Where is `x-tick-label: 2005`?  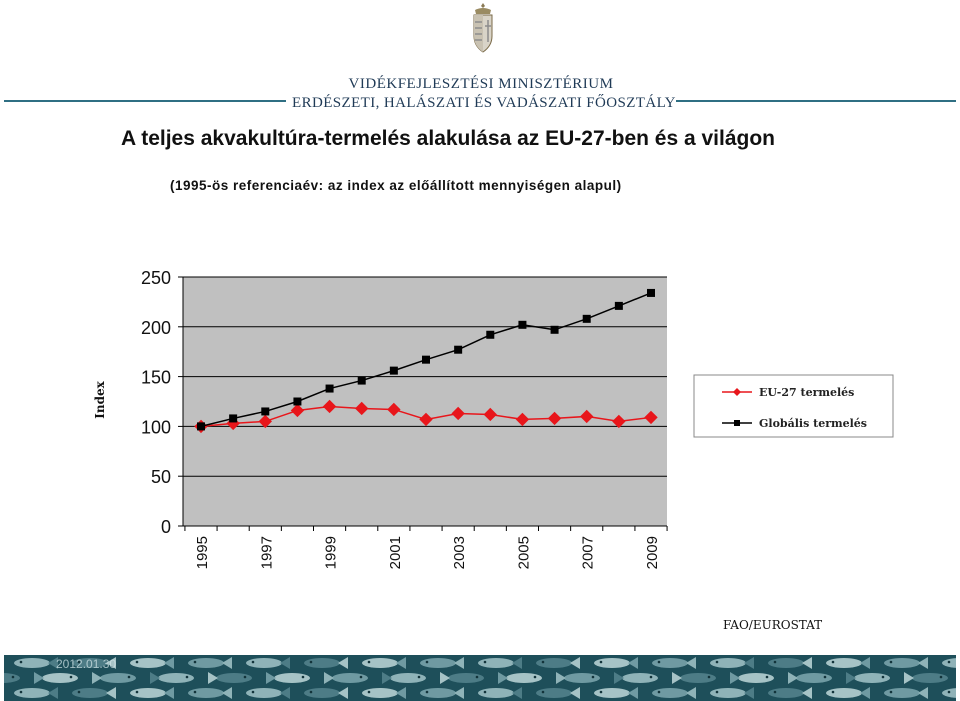 x-tick-label: 2005 is located at coordinates (523, 552).